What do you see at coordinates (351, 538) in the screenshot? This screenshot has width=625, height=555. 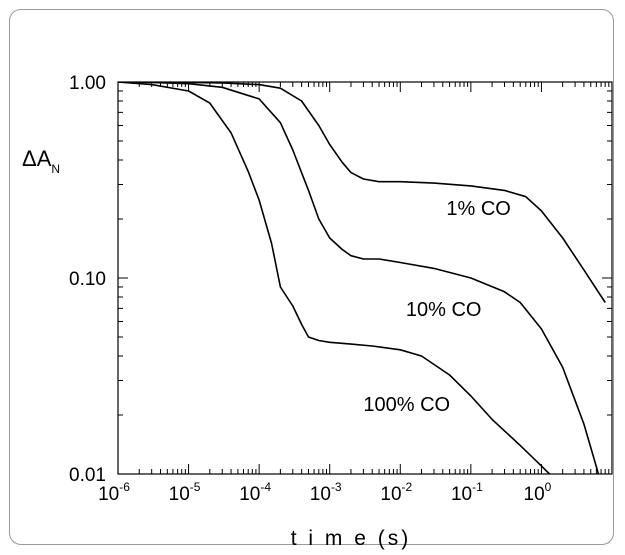 I see `x-axis-label: t i m e (s)` at bounding box center [351, 538].